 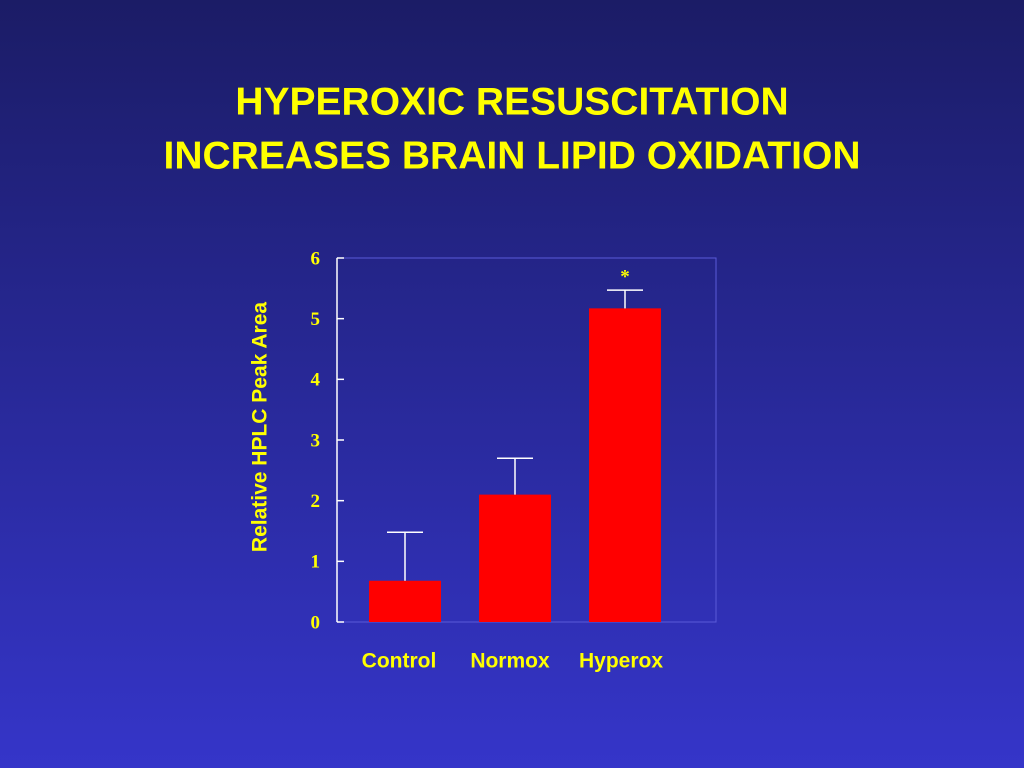 I want to click on x-tick-label: Control, so click(x=399, y=661).